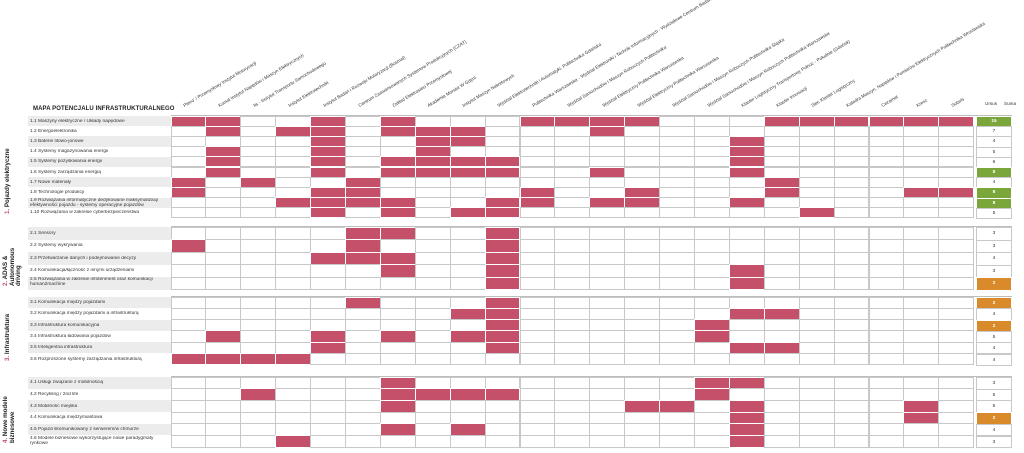 The image size is (1024, 453). What do you see at coordinates (991, 103) in the screenshot?
I see `column-header: Ursus` at bounding box center [991, 103].